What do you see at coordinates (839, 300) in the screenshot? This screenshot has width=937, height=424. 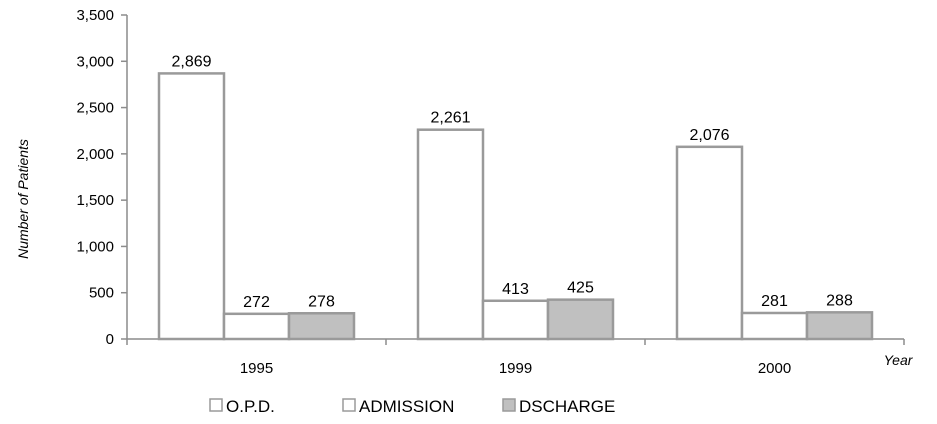 I see `data-label: 288` at bounding box center [839, 300].